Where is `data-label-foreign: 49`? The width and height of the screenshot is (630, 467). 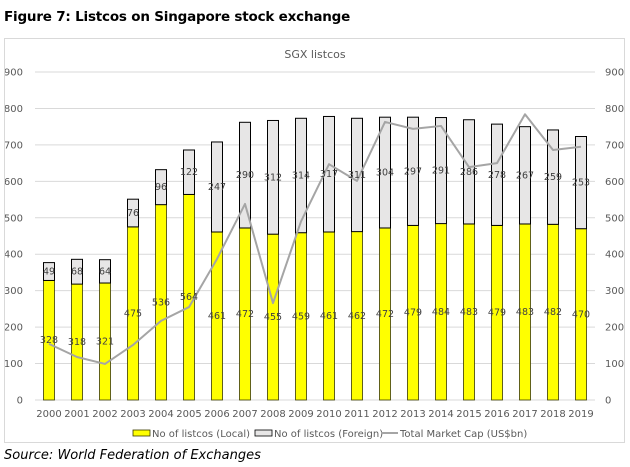
data-label-foreign: 49 is located at coordinates (49, 272).